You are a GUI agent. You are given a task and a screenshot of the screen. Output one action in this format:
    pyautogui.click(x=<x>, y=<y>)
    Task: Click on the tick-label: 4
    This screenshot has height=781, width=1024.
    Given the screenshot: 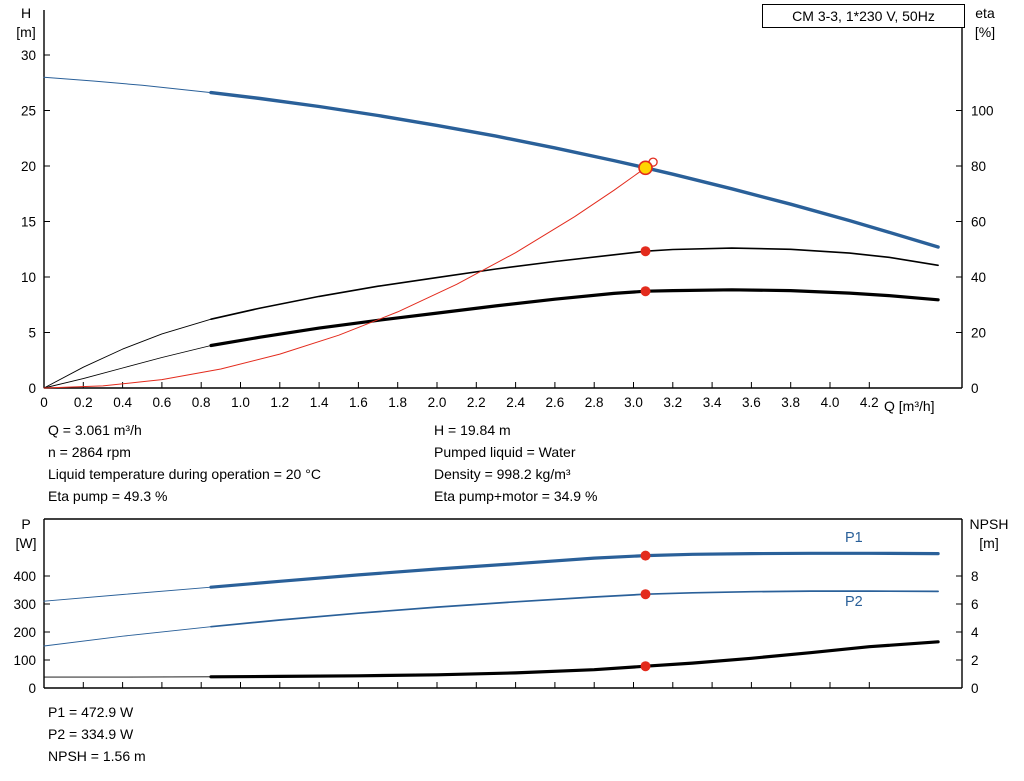 What is the action you would take?
    pyautogui.click(x=975, y=632)
    